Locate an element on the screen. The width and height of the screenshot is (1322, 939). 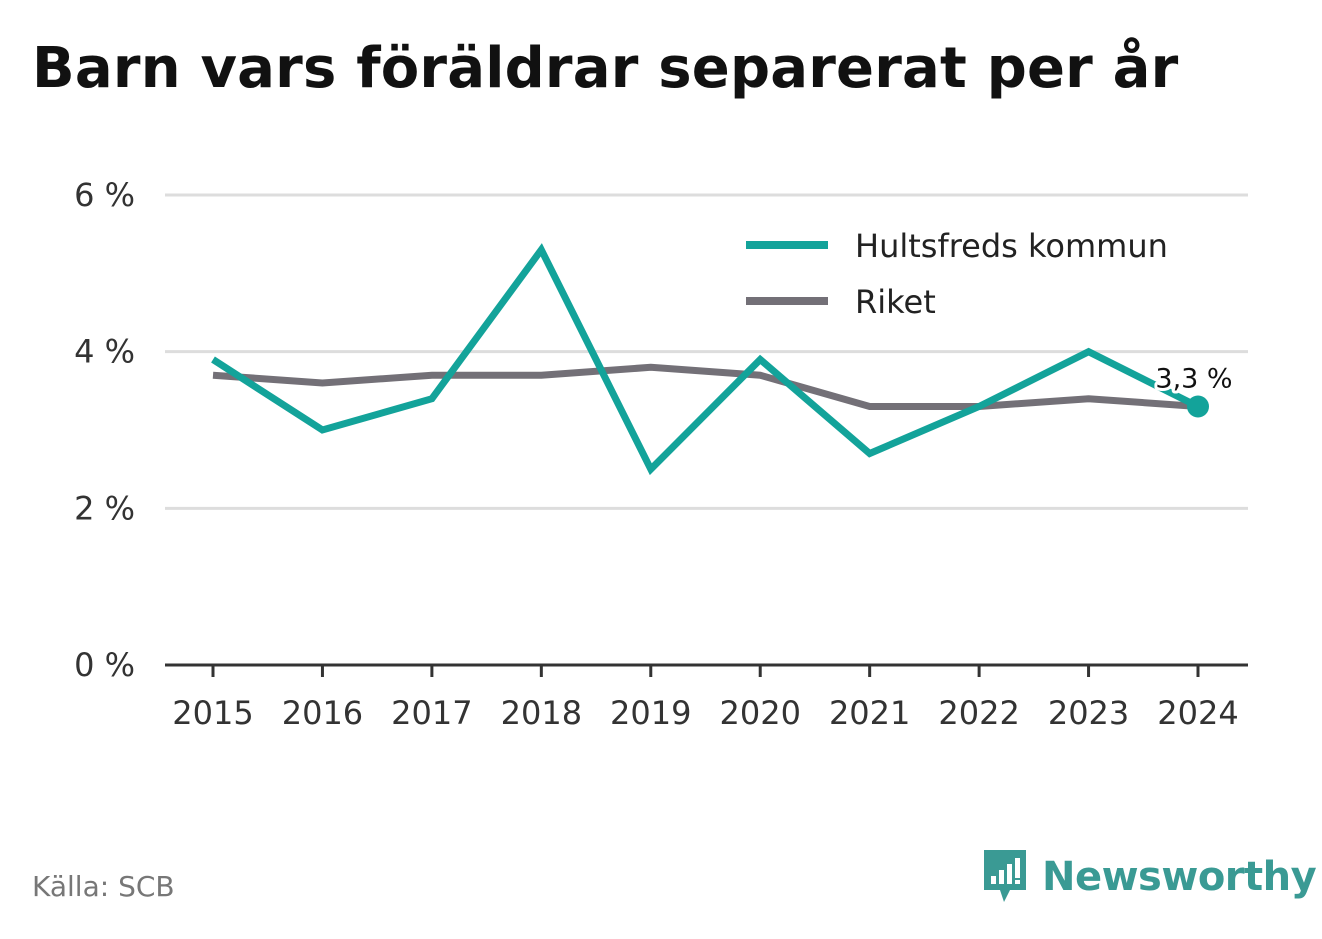
x-tick-label: 2015 is located at coordinates (212, 713).